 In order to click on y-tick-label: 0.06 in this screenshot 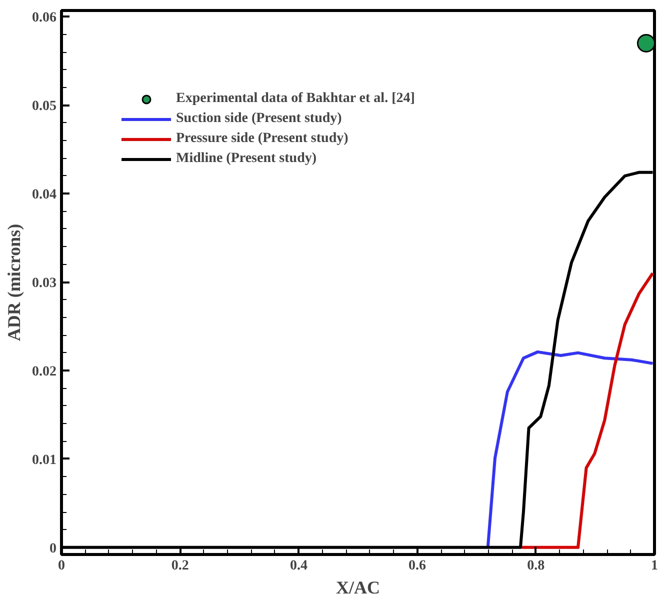, I will do `click(44, 18)`.